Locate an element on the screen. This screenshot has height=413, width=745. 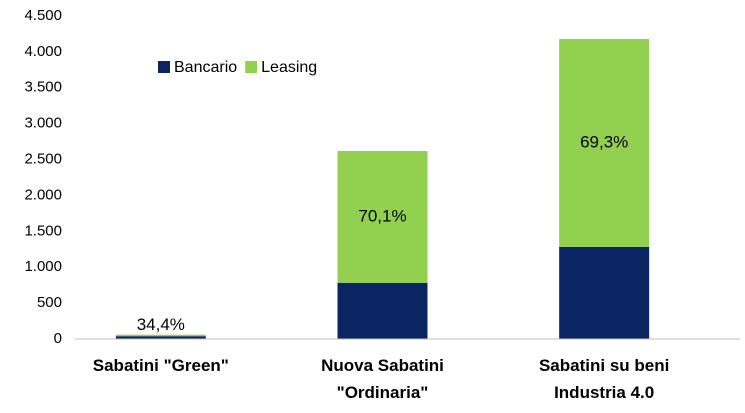
y-tick-label: 2.000 is located at coordinates (43, 194).